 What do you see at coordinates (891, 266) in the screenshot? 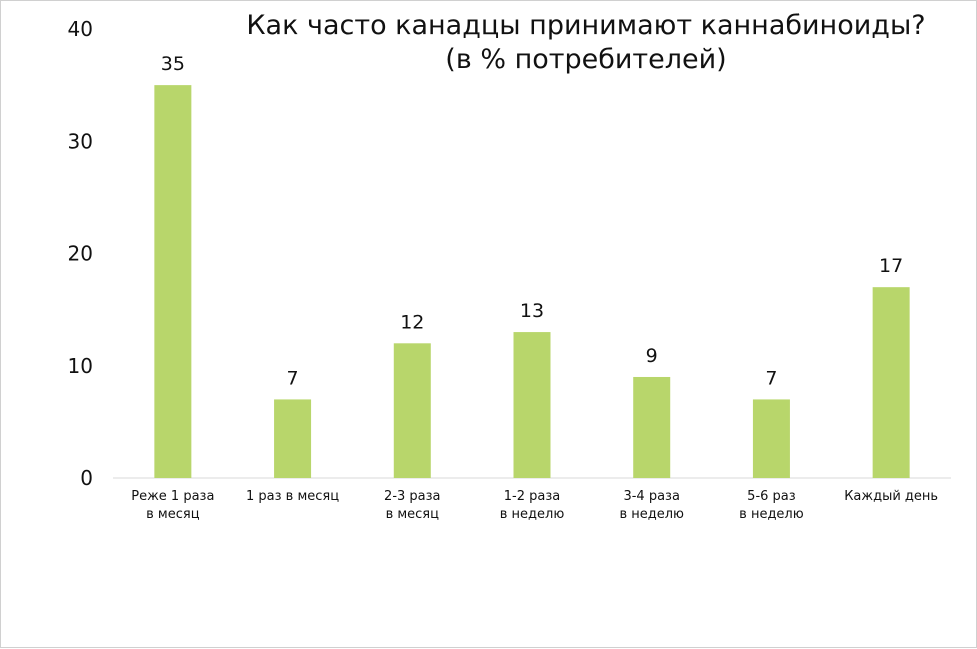
I see `data-label: 17` at bounding box center [891, 266].